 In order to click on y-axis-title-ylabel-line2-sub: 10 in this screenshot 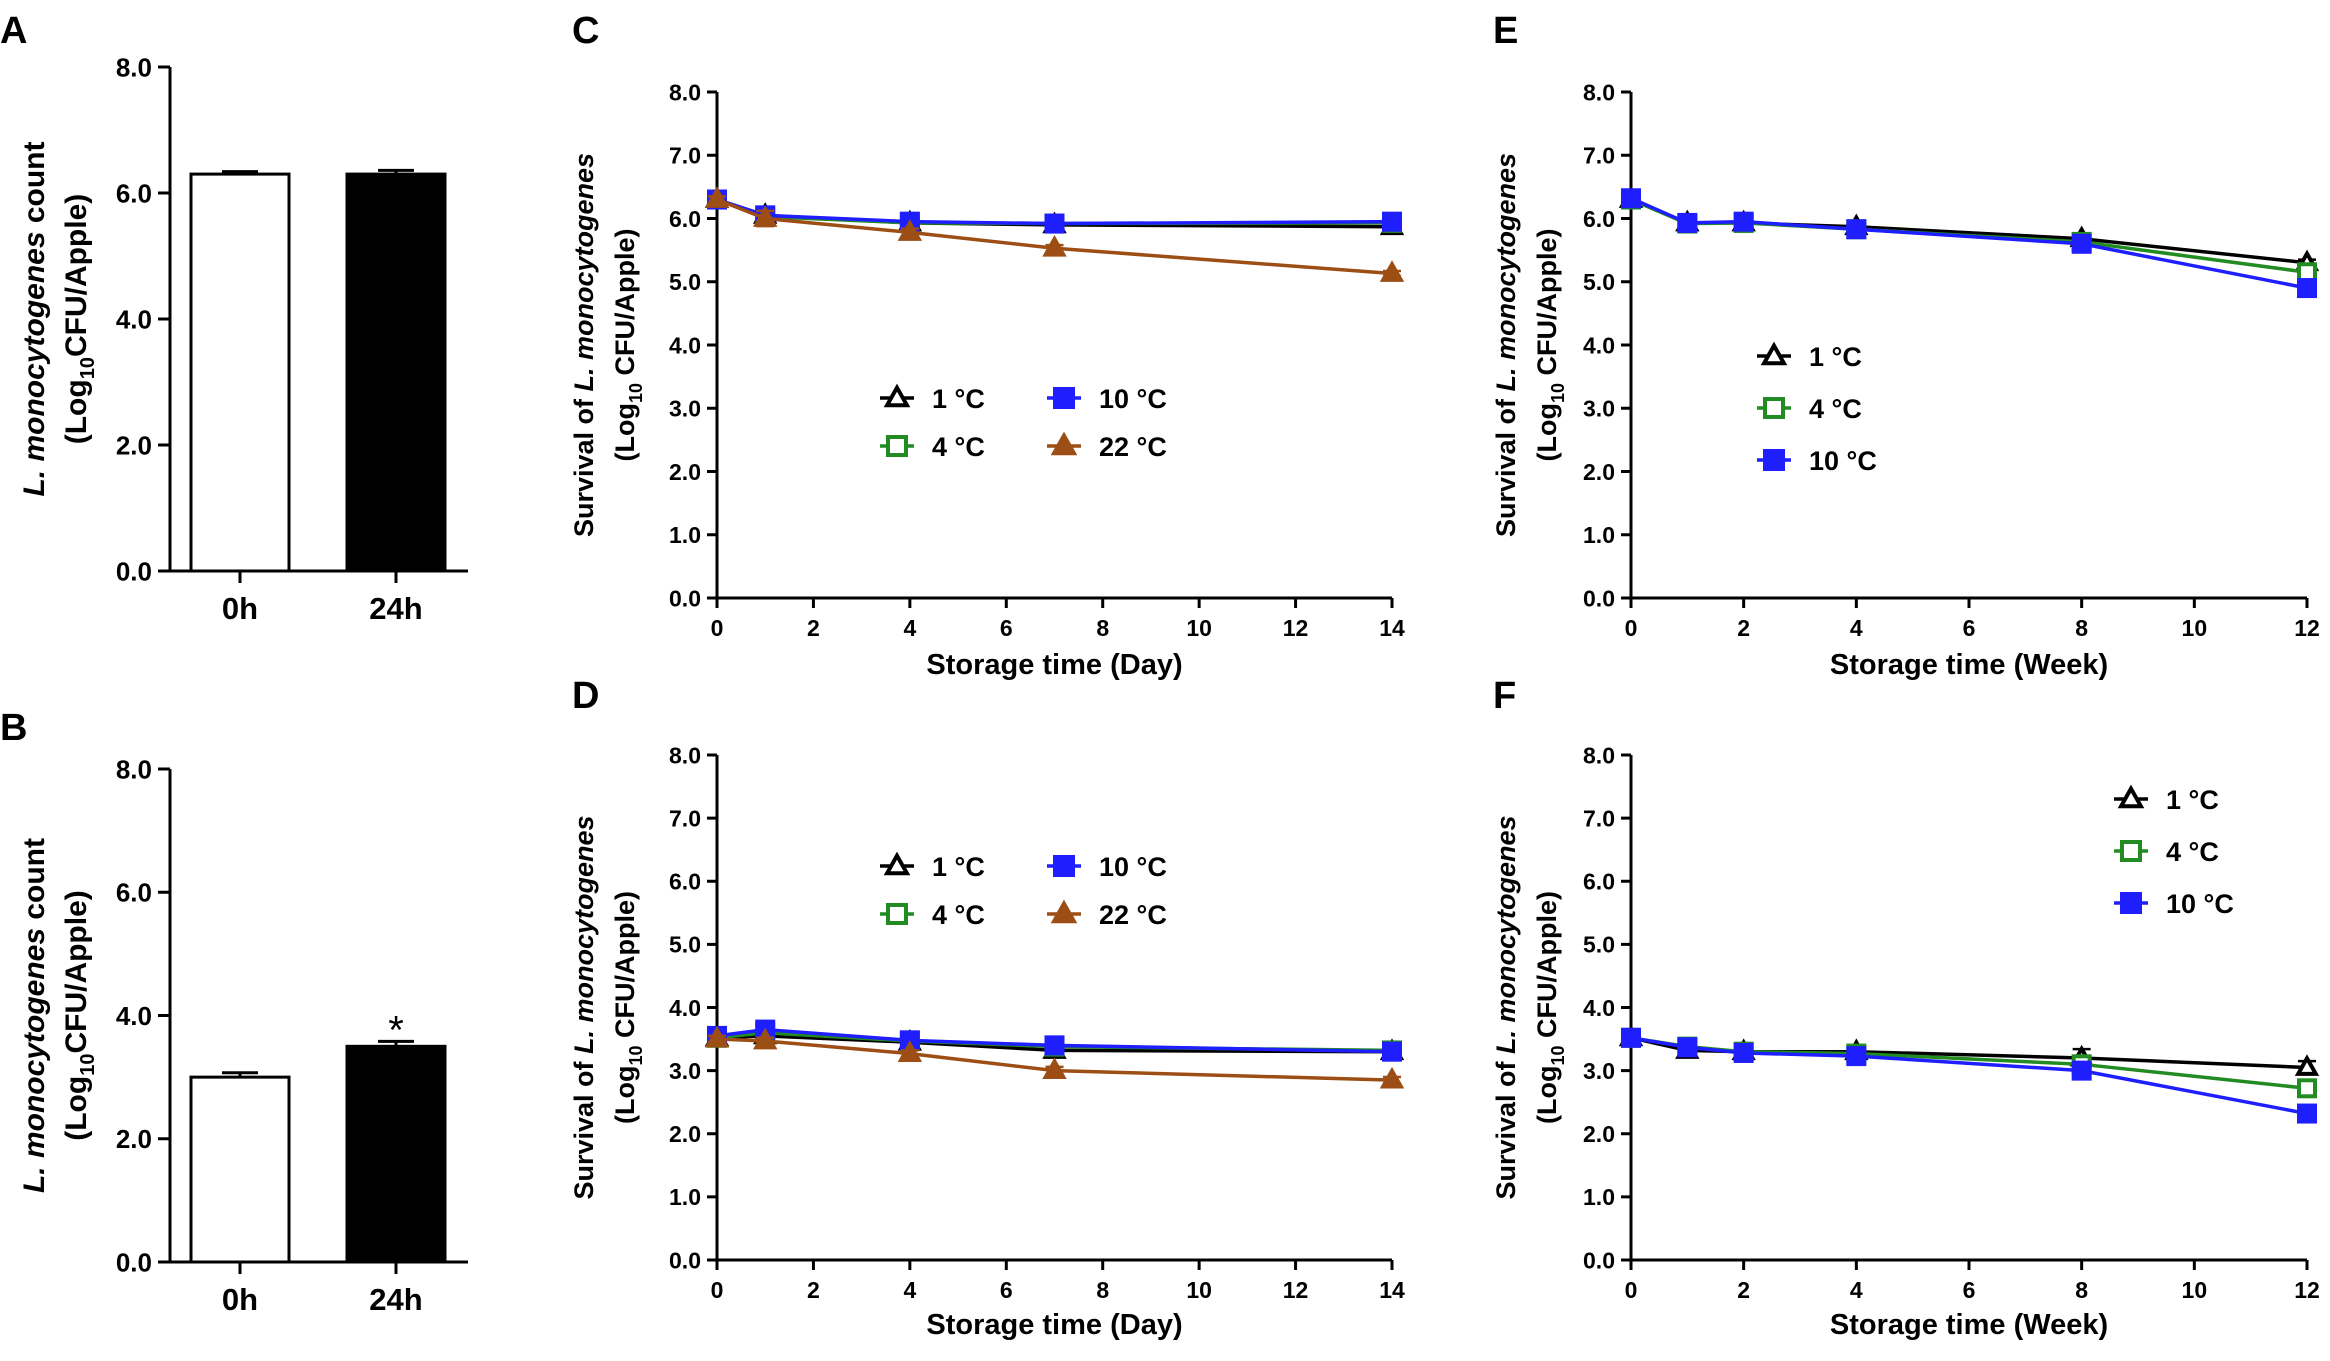, I will do `click(88, 1065)`.